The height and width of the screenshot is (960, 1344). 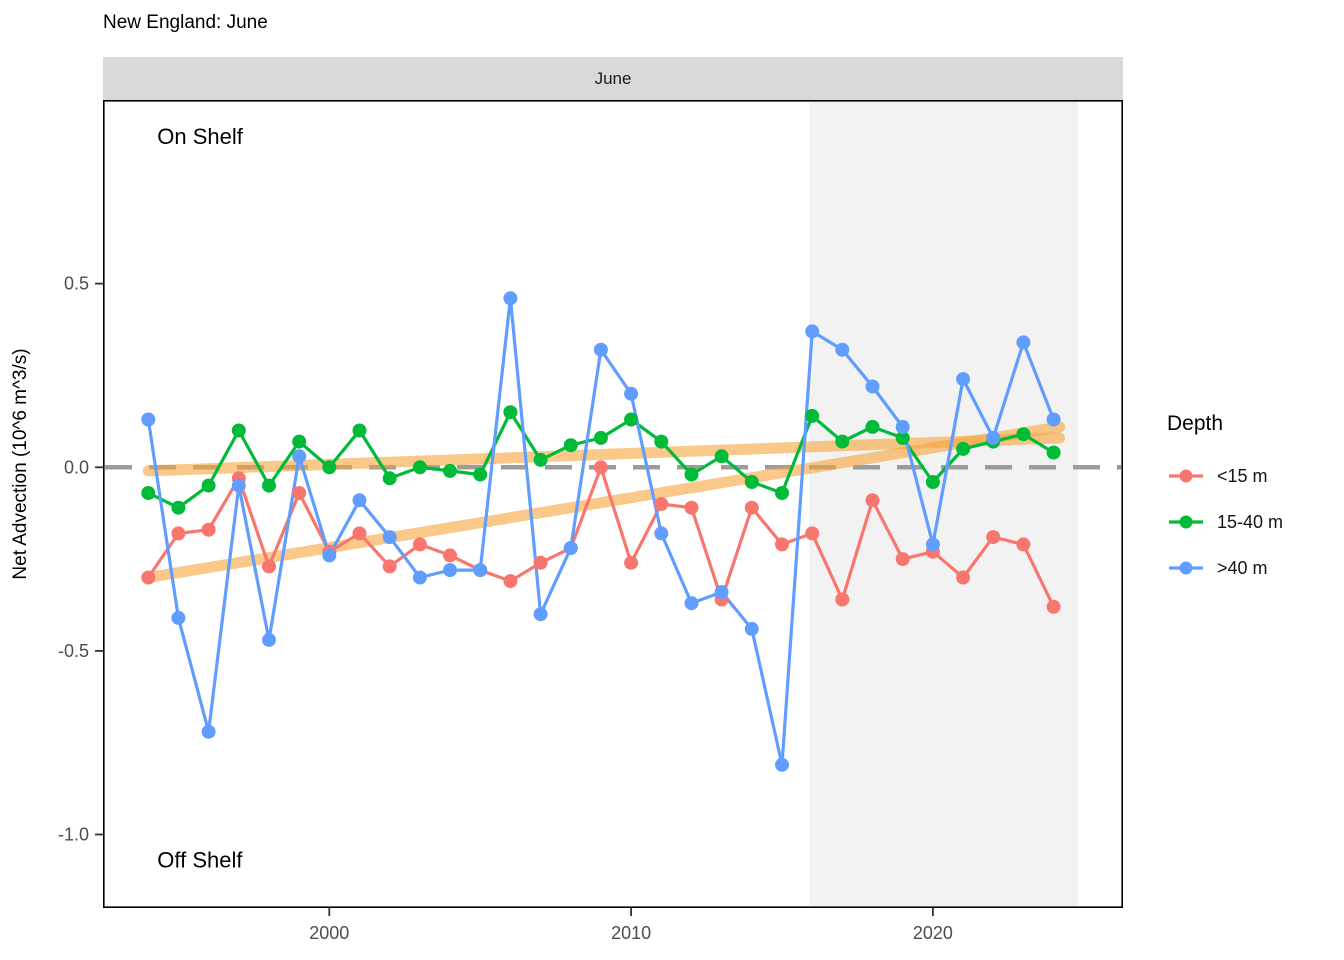 I want to click on legend: Depth <15 m 15-40 m >40 m, so click(x=1225, y=505).